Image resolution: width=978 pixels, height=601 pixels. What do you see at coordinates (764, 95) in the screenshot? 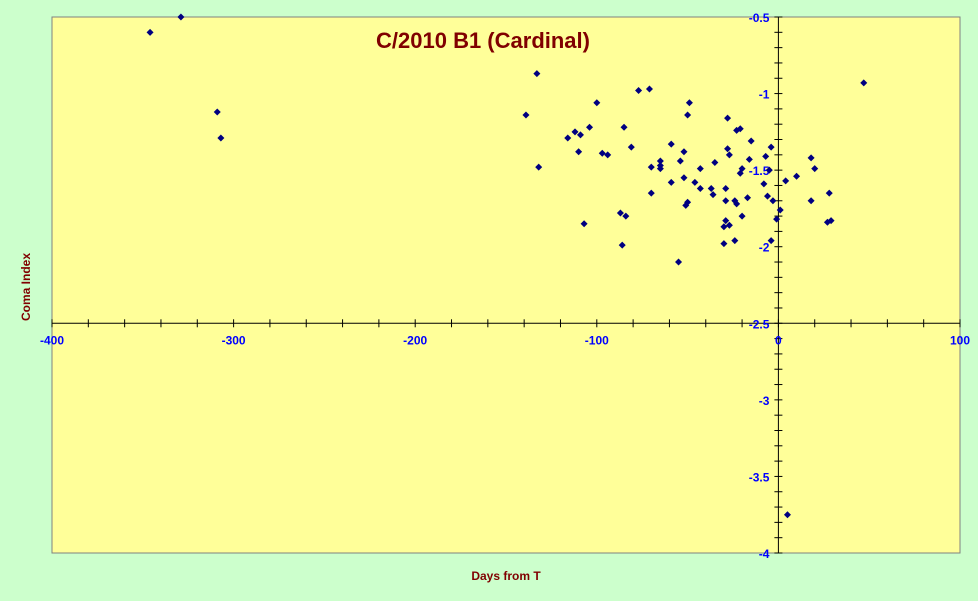
I see `y-tick-label: -1` at bounding box center [764, 95].